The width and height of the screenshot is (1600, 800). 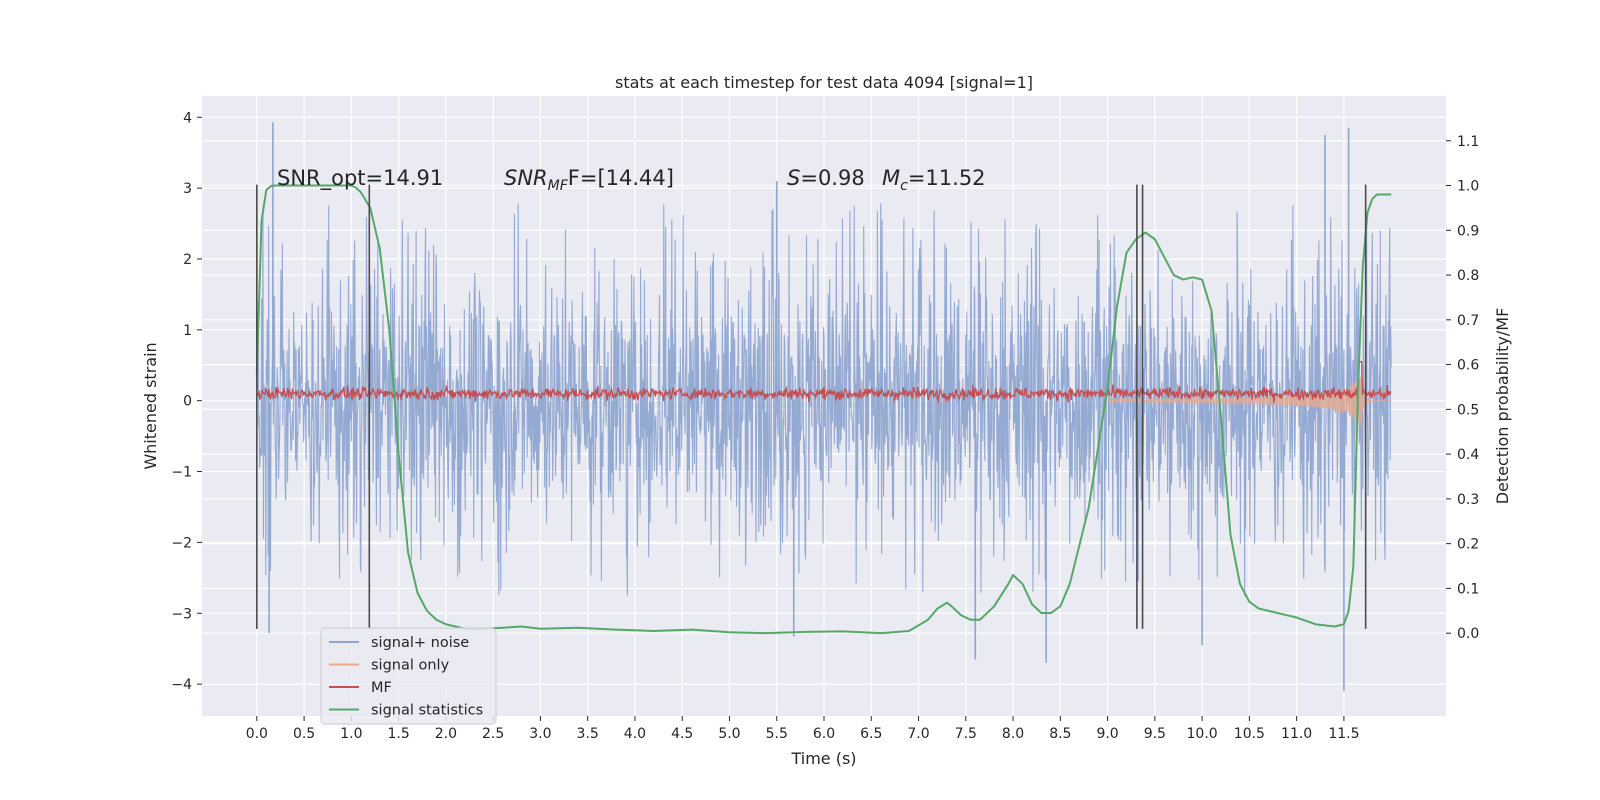 What do you see at coordinates (257, 734) in the screenshot?
I see `x-tick-label: 0.0` at bounding box center [257, 734].